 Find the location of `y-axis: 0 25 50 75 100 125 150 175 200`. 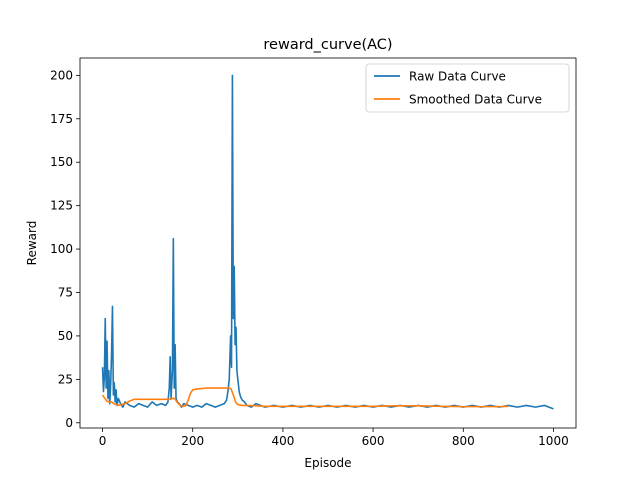

y-axis: 0 25 50 75 100 125 150 175 200 is located at coordinates (65, 249).